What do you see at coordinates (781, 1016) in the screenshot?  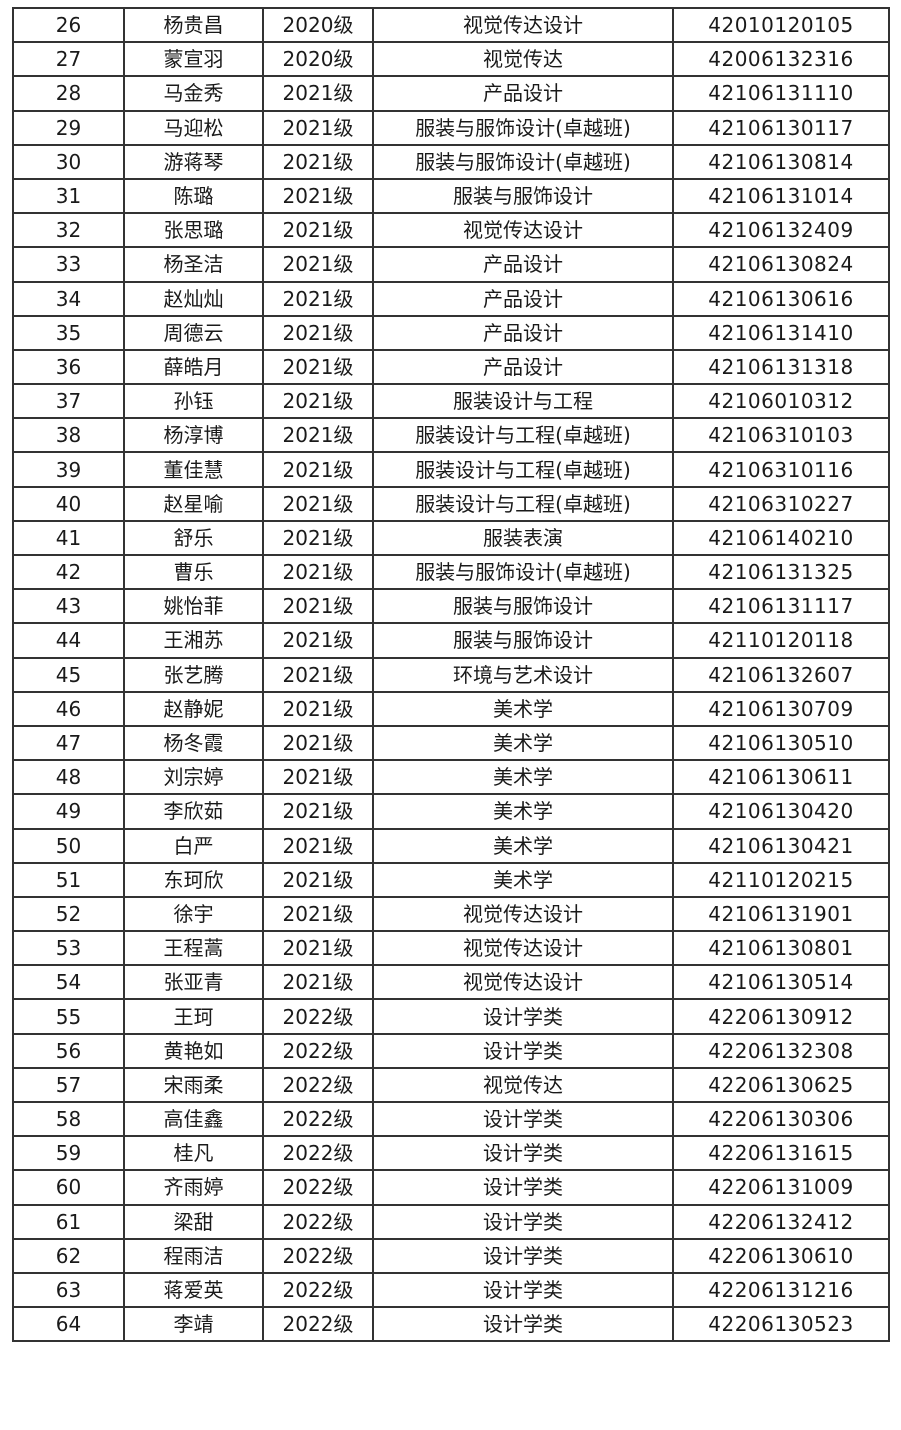 I see `cell-student-id: 42206130912` at bounding box center [781, 1016].